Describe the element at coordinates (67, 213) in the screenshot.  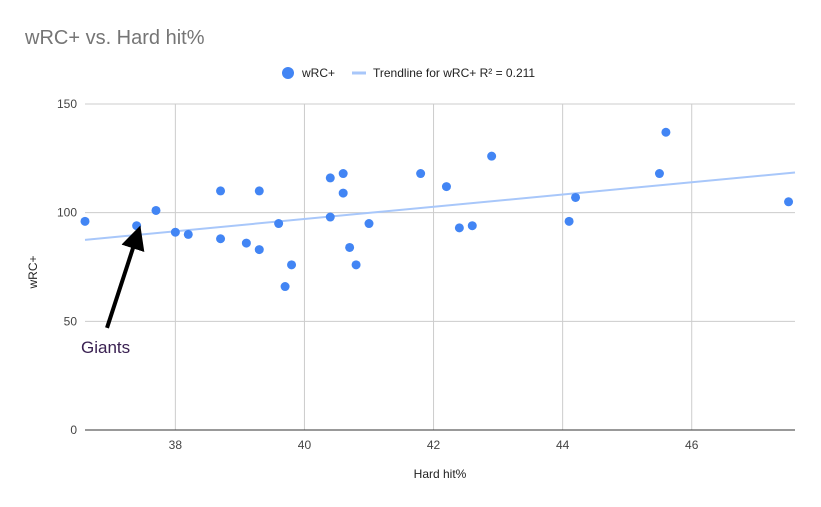
I see `y-tick-label: 100` at that location.